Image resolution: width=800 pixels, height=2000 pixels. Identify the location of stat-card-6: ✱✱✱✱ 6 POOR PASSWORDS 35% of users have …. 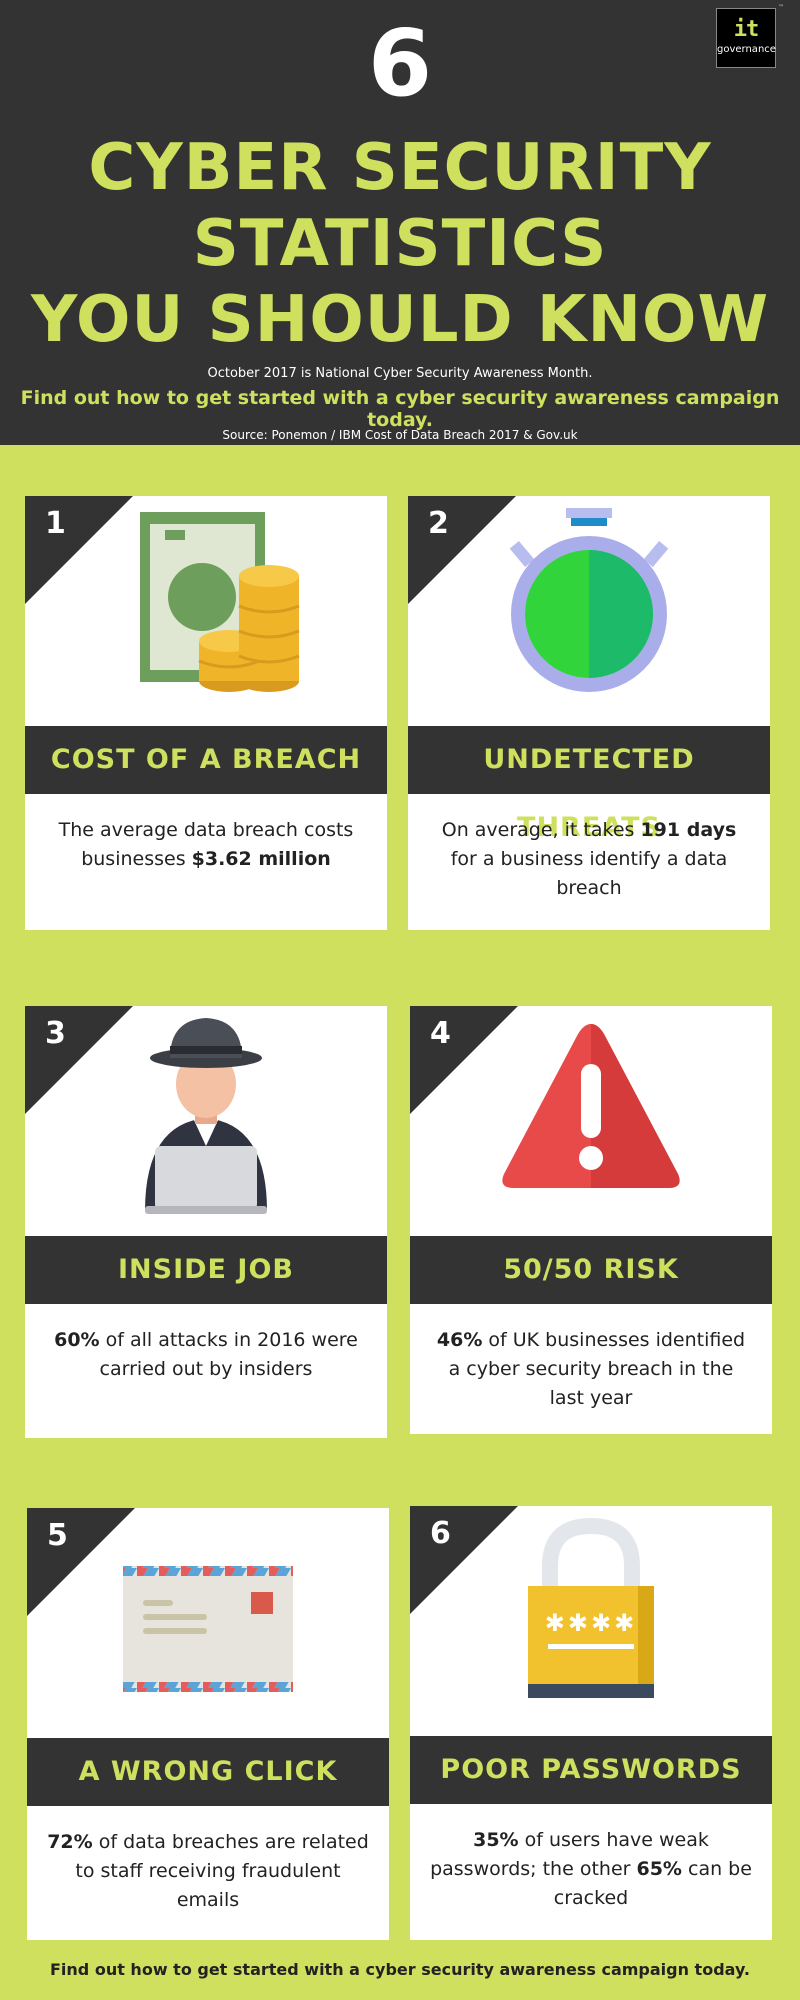
(591, 1723).